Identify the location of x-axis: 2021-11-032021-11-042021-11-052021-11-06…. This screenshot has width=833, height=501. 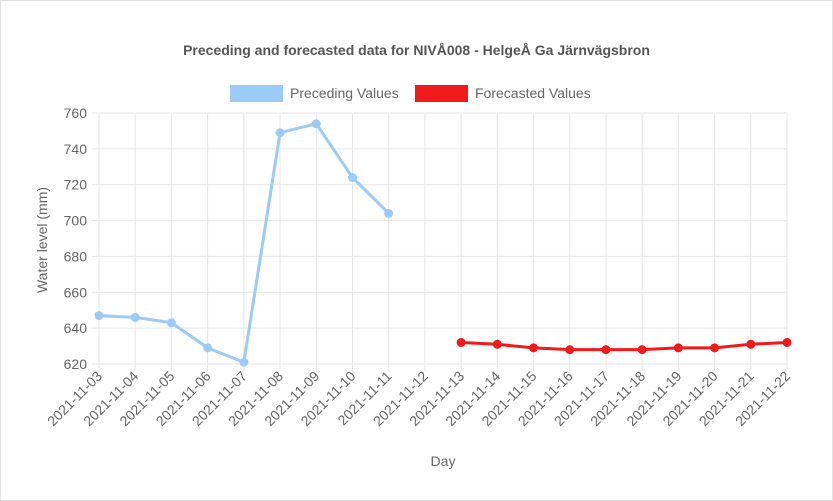
(418, 398).